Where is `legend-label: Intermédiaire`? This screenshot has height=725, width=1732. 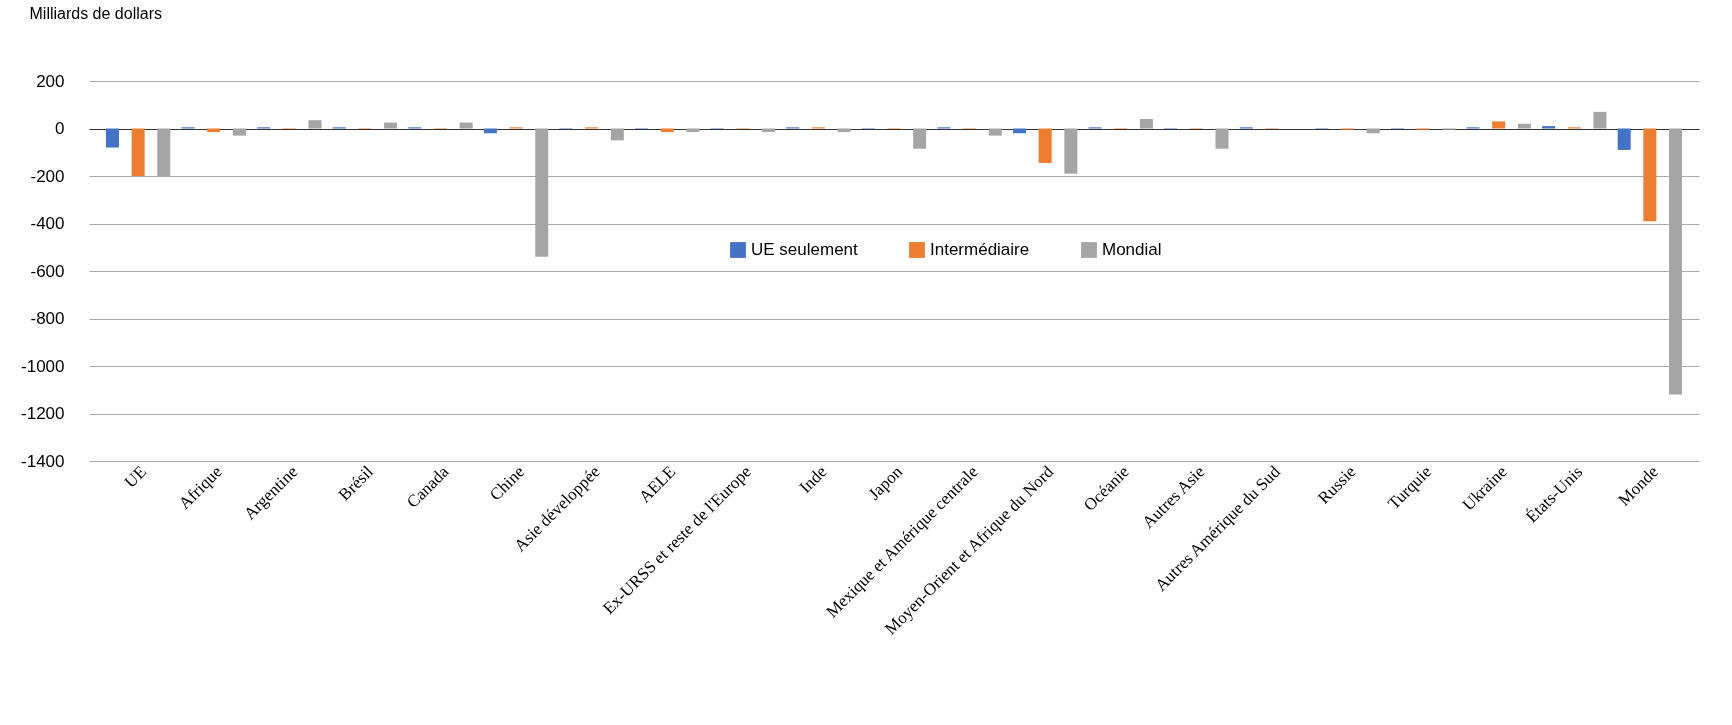
legend-label: Intermédiaire is located at coordinates (980, 249).